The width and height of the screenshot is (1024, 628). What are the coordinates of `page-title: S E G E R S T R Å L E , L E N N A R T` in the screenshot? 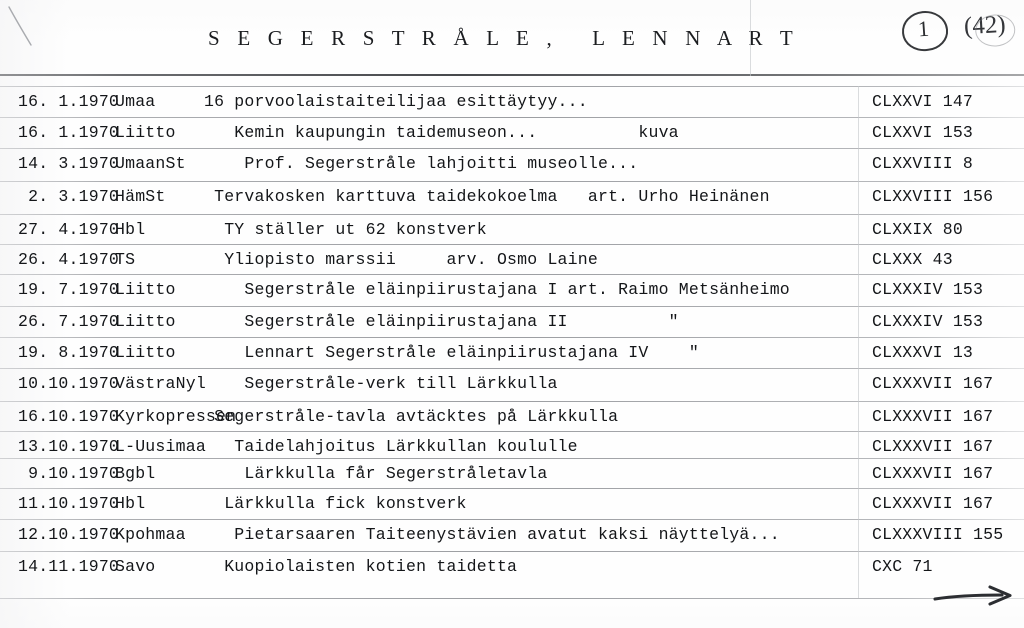 It's located at (503, 38).